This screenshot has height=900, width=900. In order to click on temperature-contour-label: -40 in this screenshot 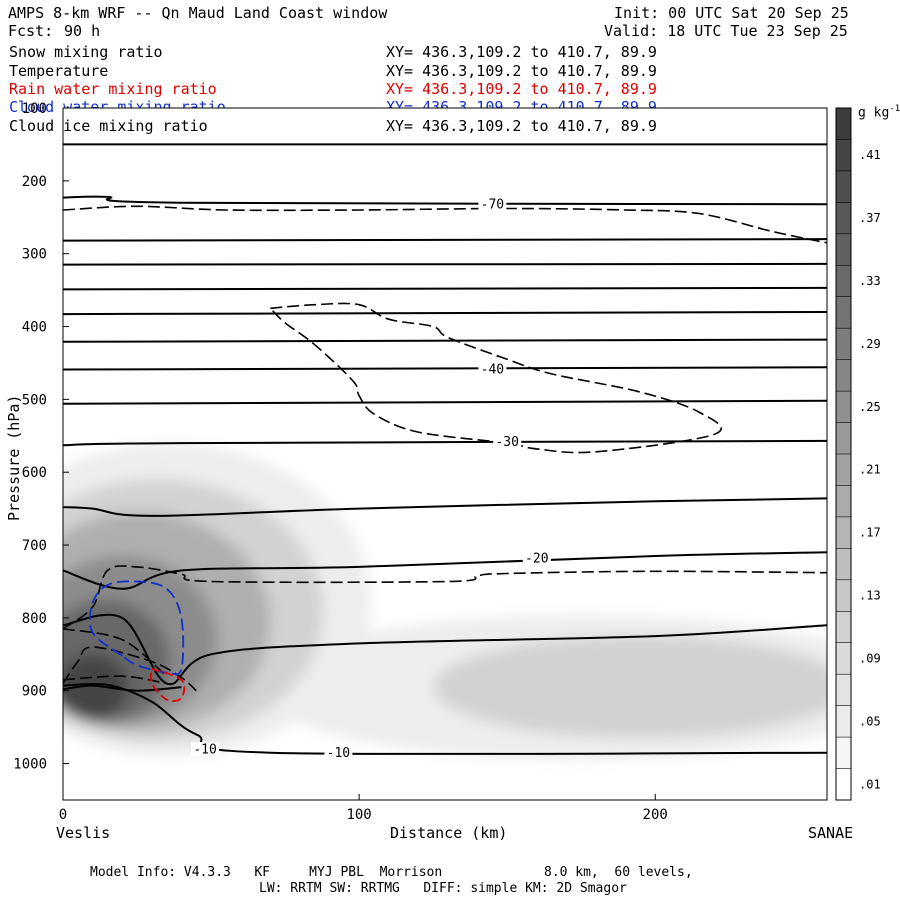, I will do `click(492, 369)`.